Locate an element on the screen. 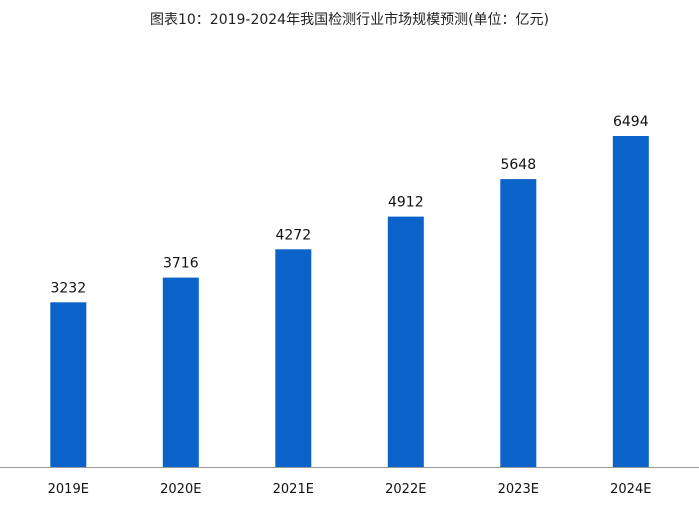  x-tick-2022E: 2022E is located at coordinates (405, 489).